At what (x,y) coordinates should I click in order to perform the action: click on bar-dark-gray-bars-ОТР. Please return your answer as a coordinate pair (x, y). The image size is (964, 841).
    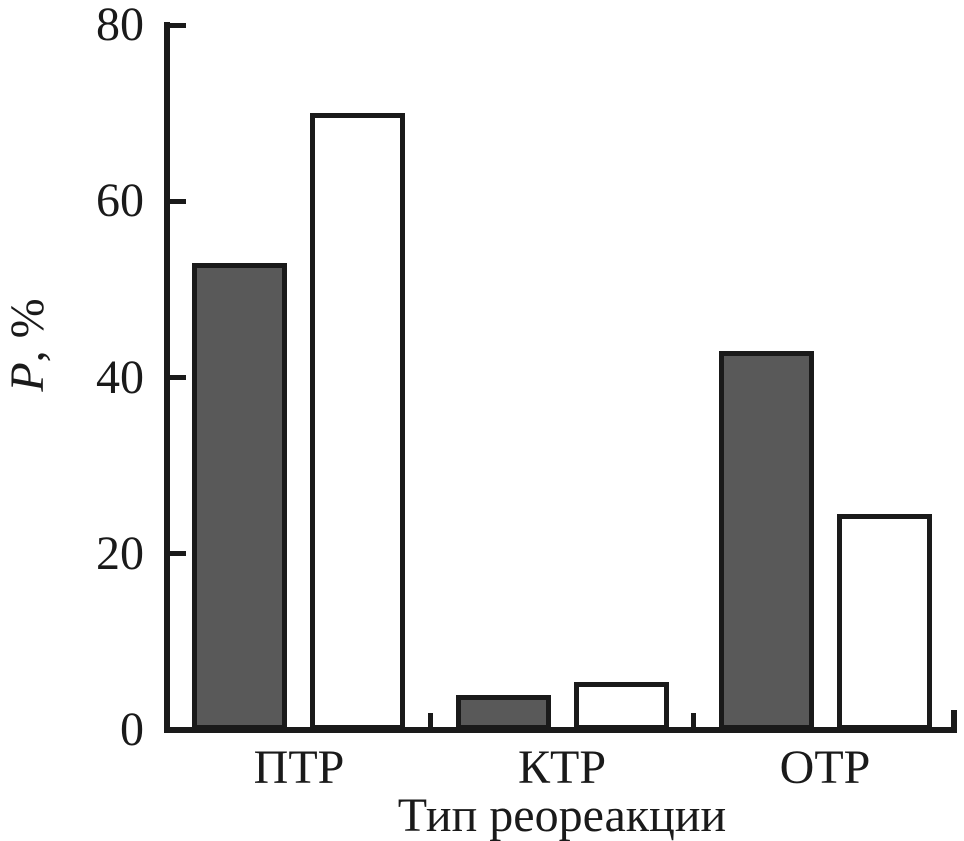
    Looking at the image, I should click on (766, 540).